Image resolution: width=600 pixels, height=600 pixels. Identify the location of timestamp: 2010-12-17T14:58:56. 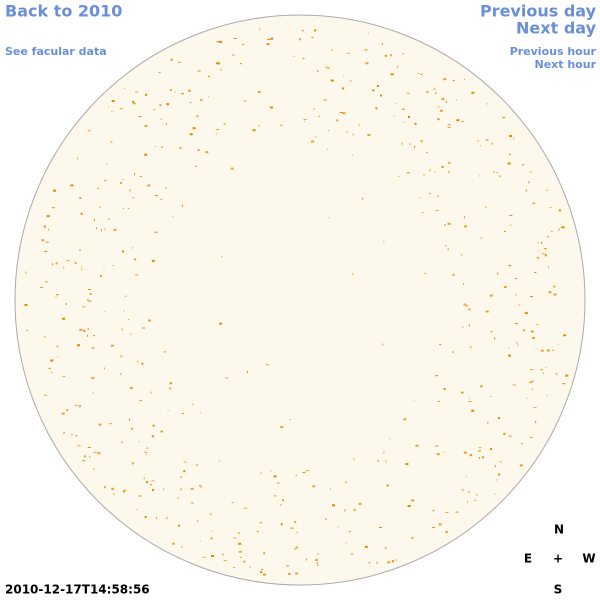
(77, 590).